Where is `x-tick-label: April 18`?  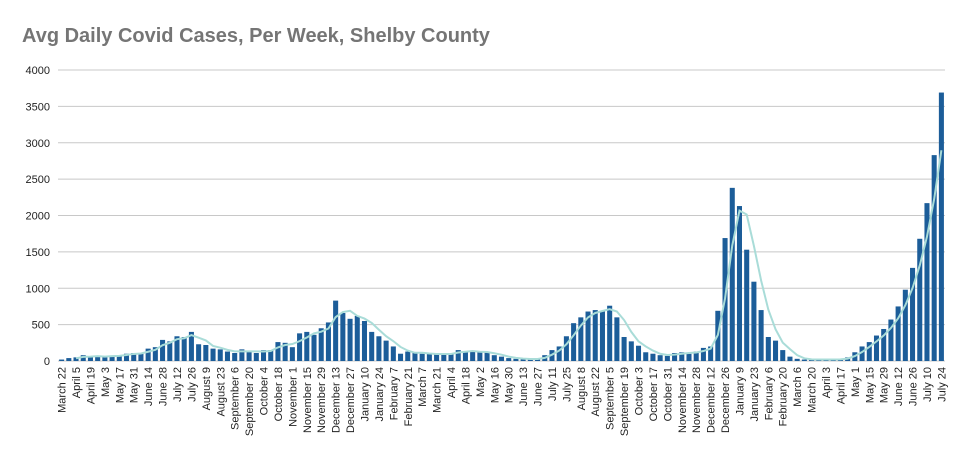 x-tick-label: April 18 is located at coordinates (466, 385).